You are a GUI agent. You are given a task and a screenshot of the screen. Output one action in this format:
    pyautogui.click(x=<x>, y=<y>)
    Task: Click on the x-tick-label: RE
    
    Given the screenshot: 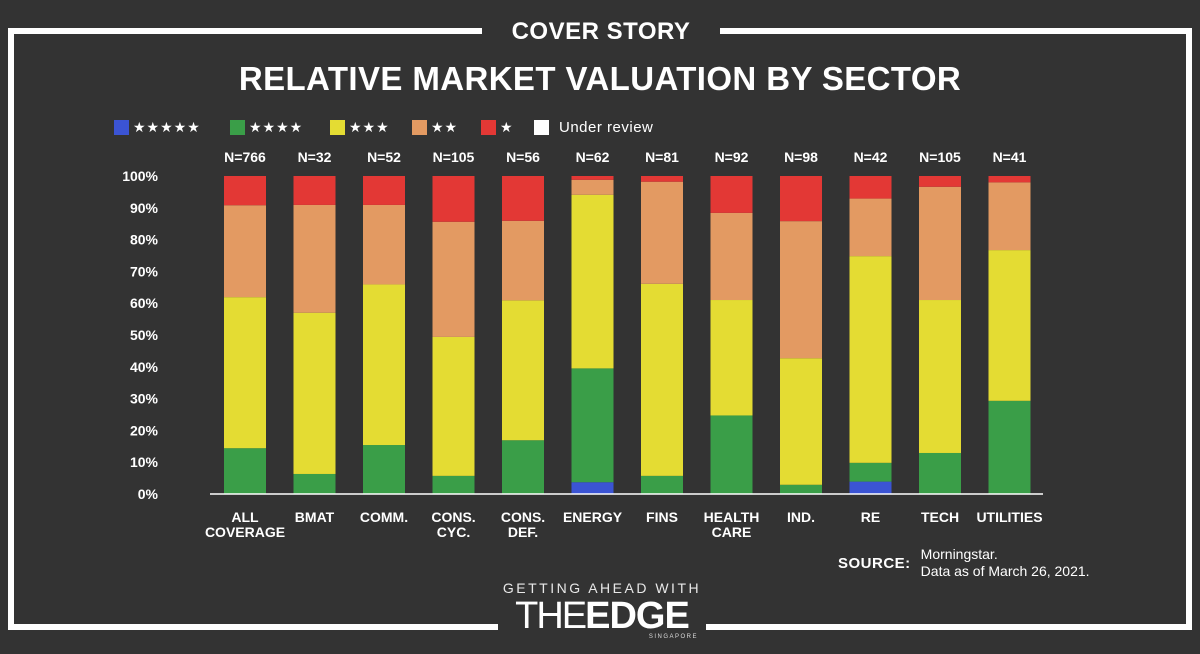 What is the action you would take?
    pyautogui.click(x=870, y=517)
    